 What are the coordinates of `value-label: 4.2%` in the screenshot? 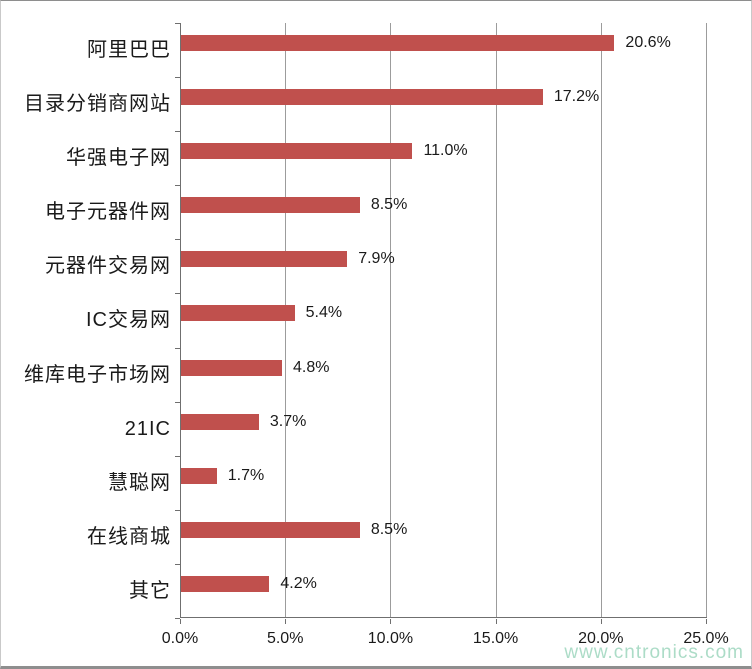 It's located at (298, 583).